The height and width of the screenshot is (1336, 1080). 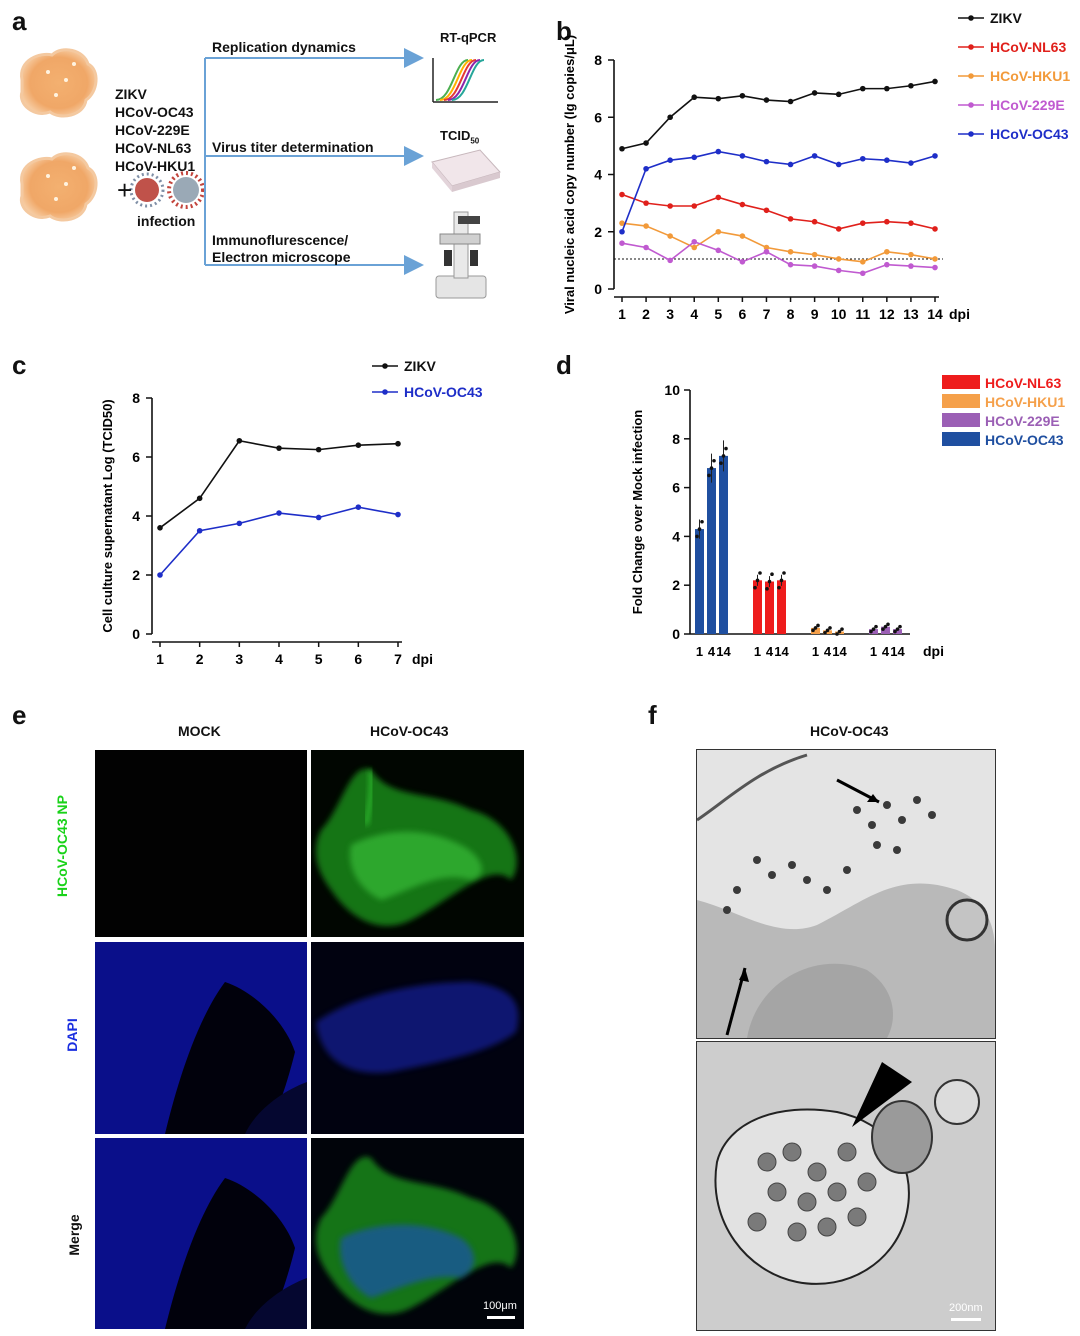 I want to click on y-tick-label: 4, so click(x=136, y=516).